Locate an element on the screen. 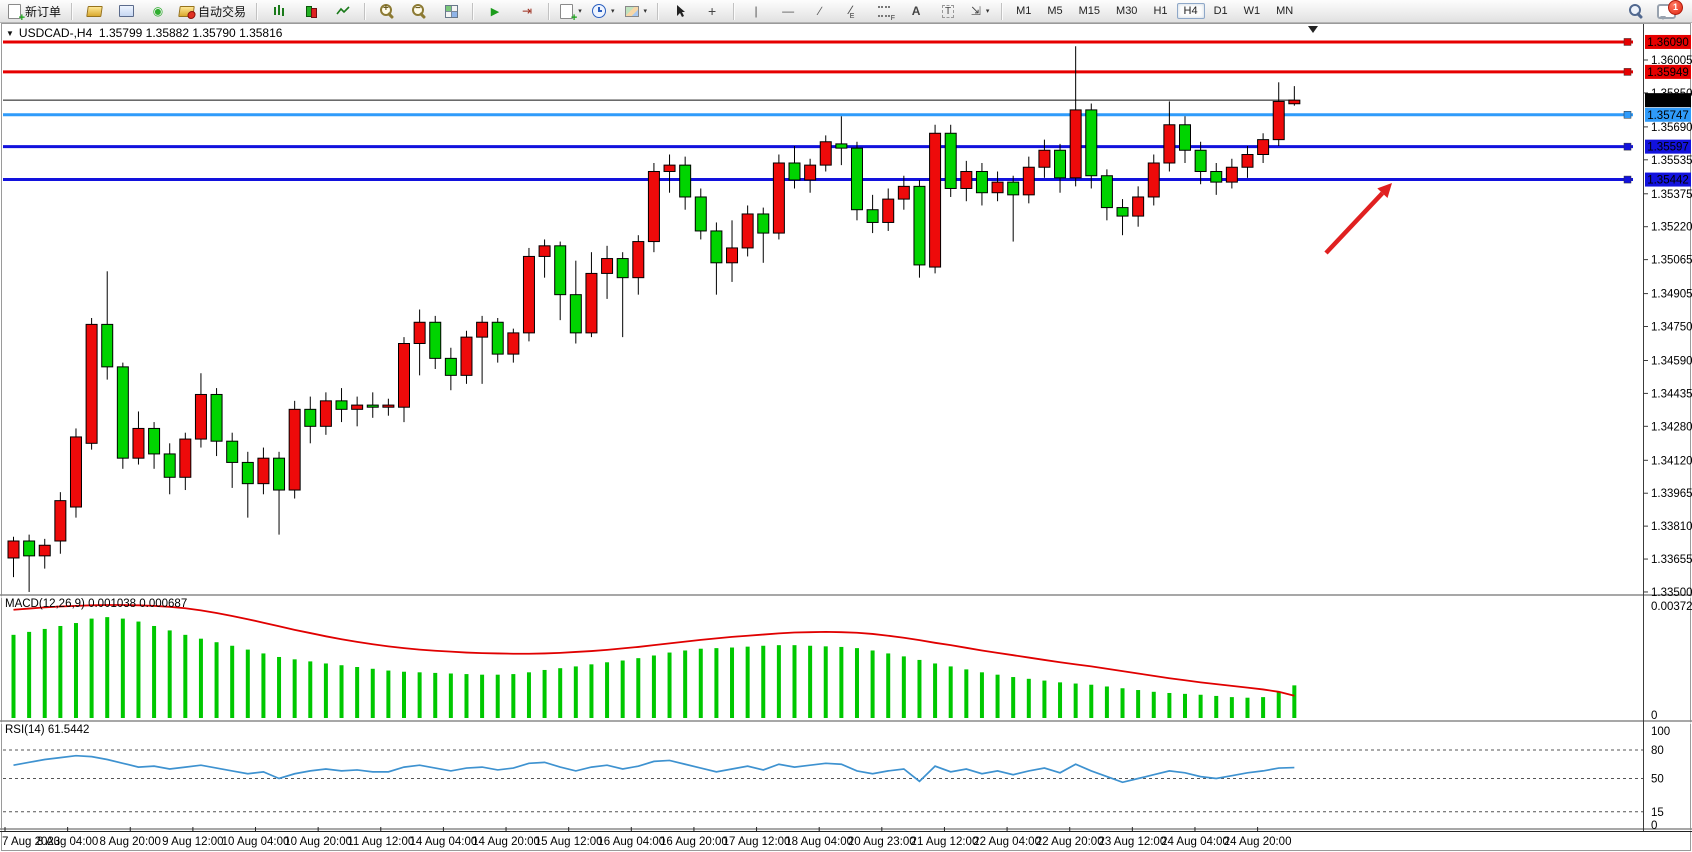 Image resolution: width=1692 pixels, height=852 pixels. time-tick-label: 24 Aug 04:00 is located at coordinates (1195, 842).